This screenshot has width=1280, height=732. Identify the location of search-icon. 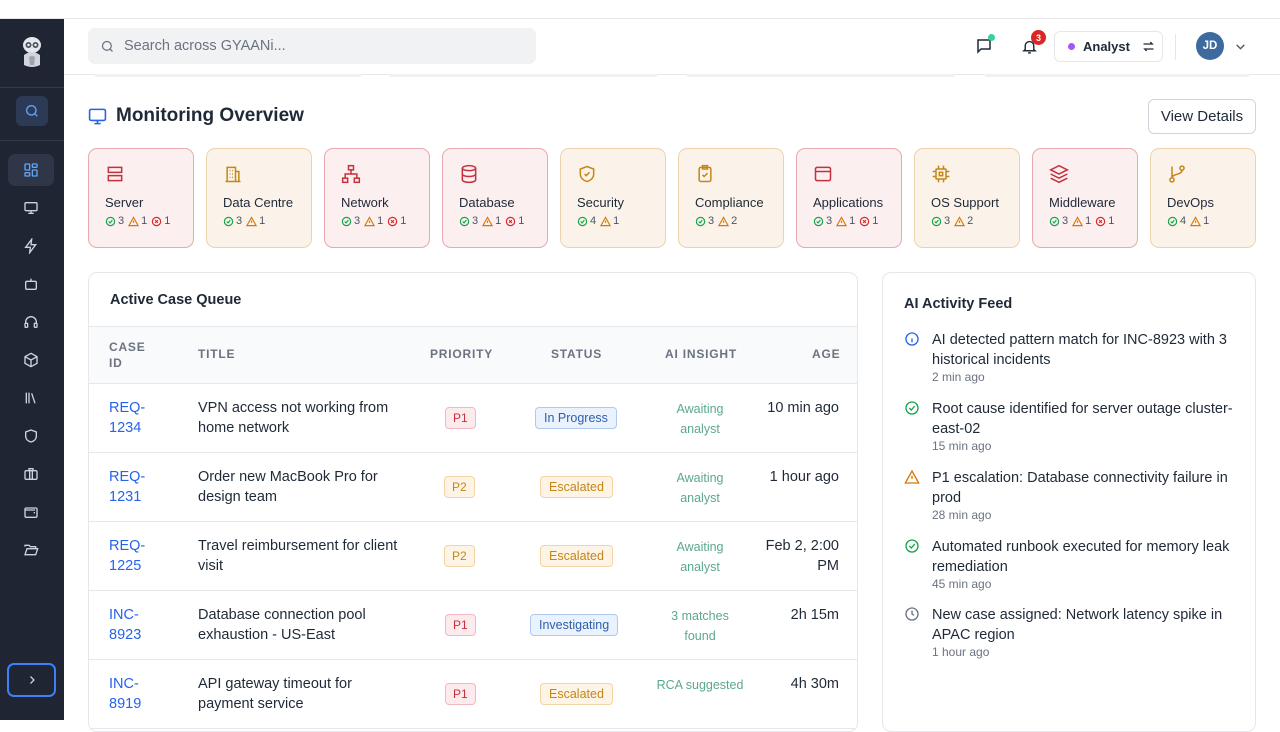
(107, 46).